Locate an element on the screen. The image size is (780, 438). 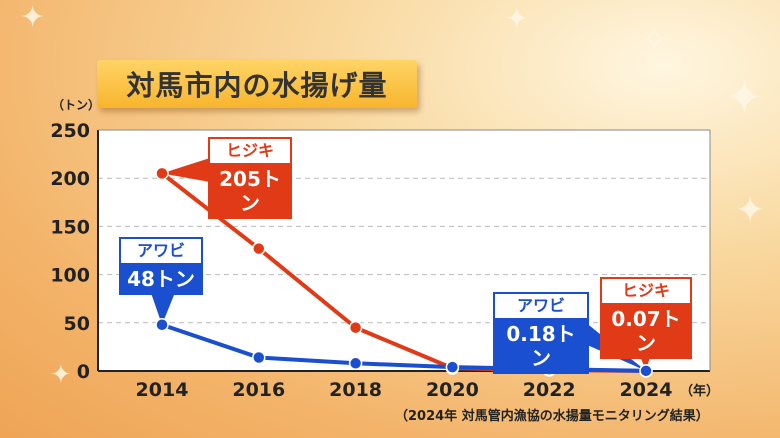
callout-value: 0.07トン is located at coordinates (646, 331).